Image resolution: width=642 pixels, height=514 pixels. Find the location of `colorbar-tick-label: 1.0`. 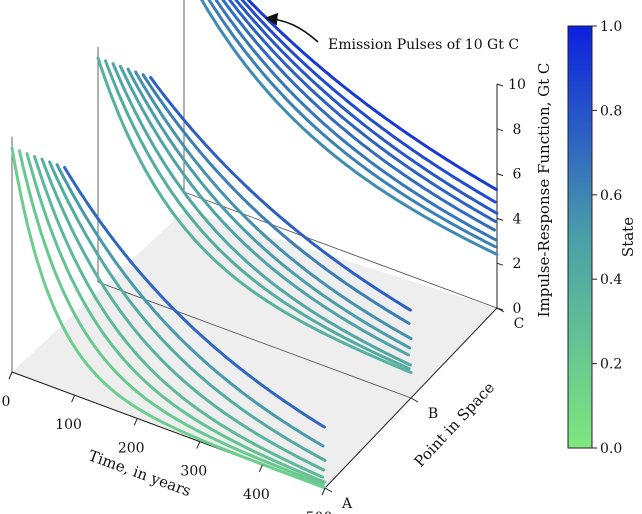

colorbar-tick-label: 1.0 is located at coordinates (611, 27).